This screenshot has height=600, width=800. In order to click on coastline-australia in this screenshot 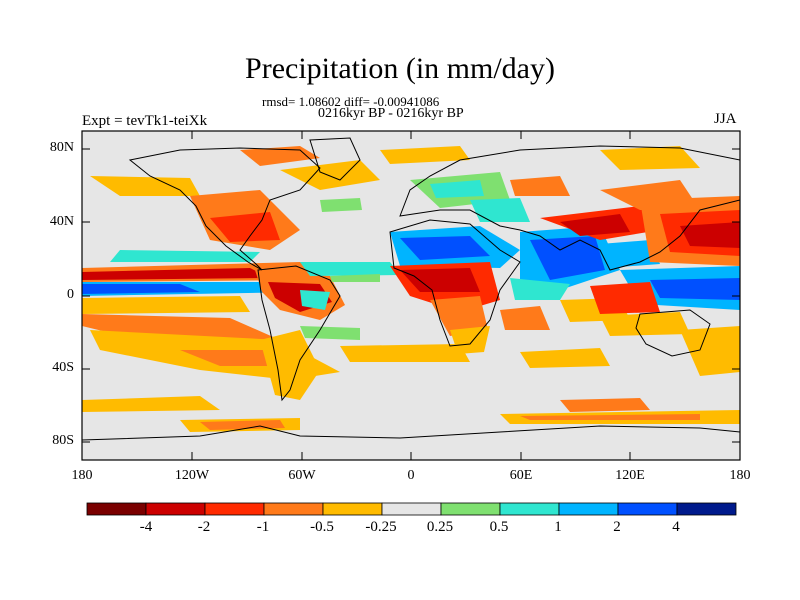, I will do `click(673, 333)`.